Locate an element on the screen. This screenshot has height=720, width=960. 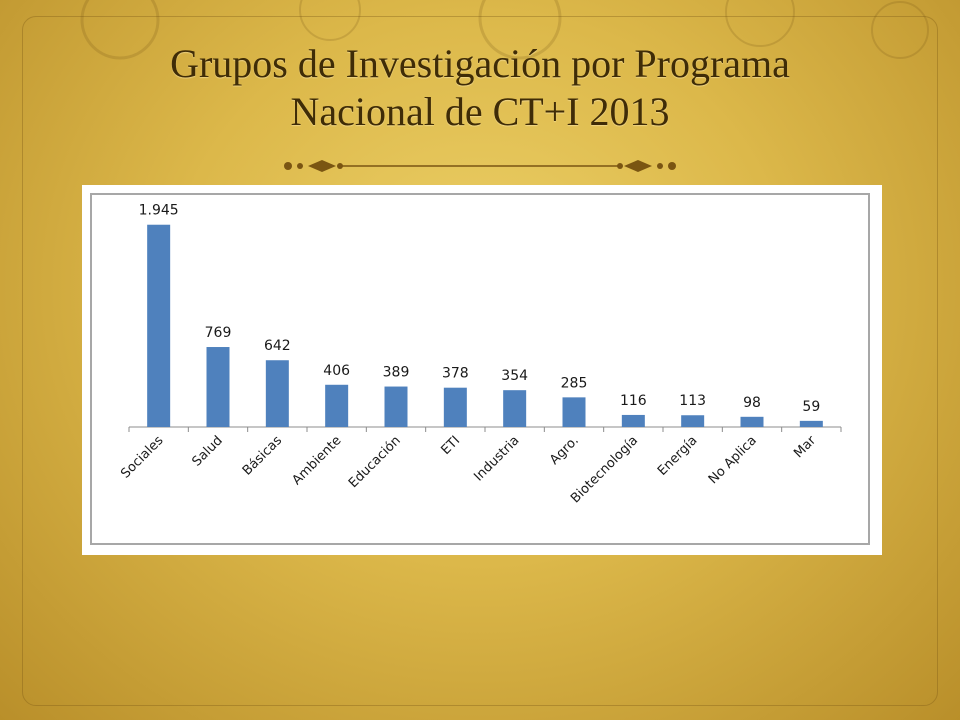
category-label-5: ETI is located at coordinates (450, 445).